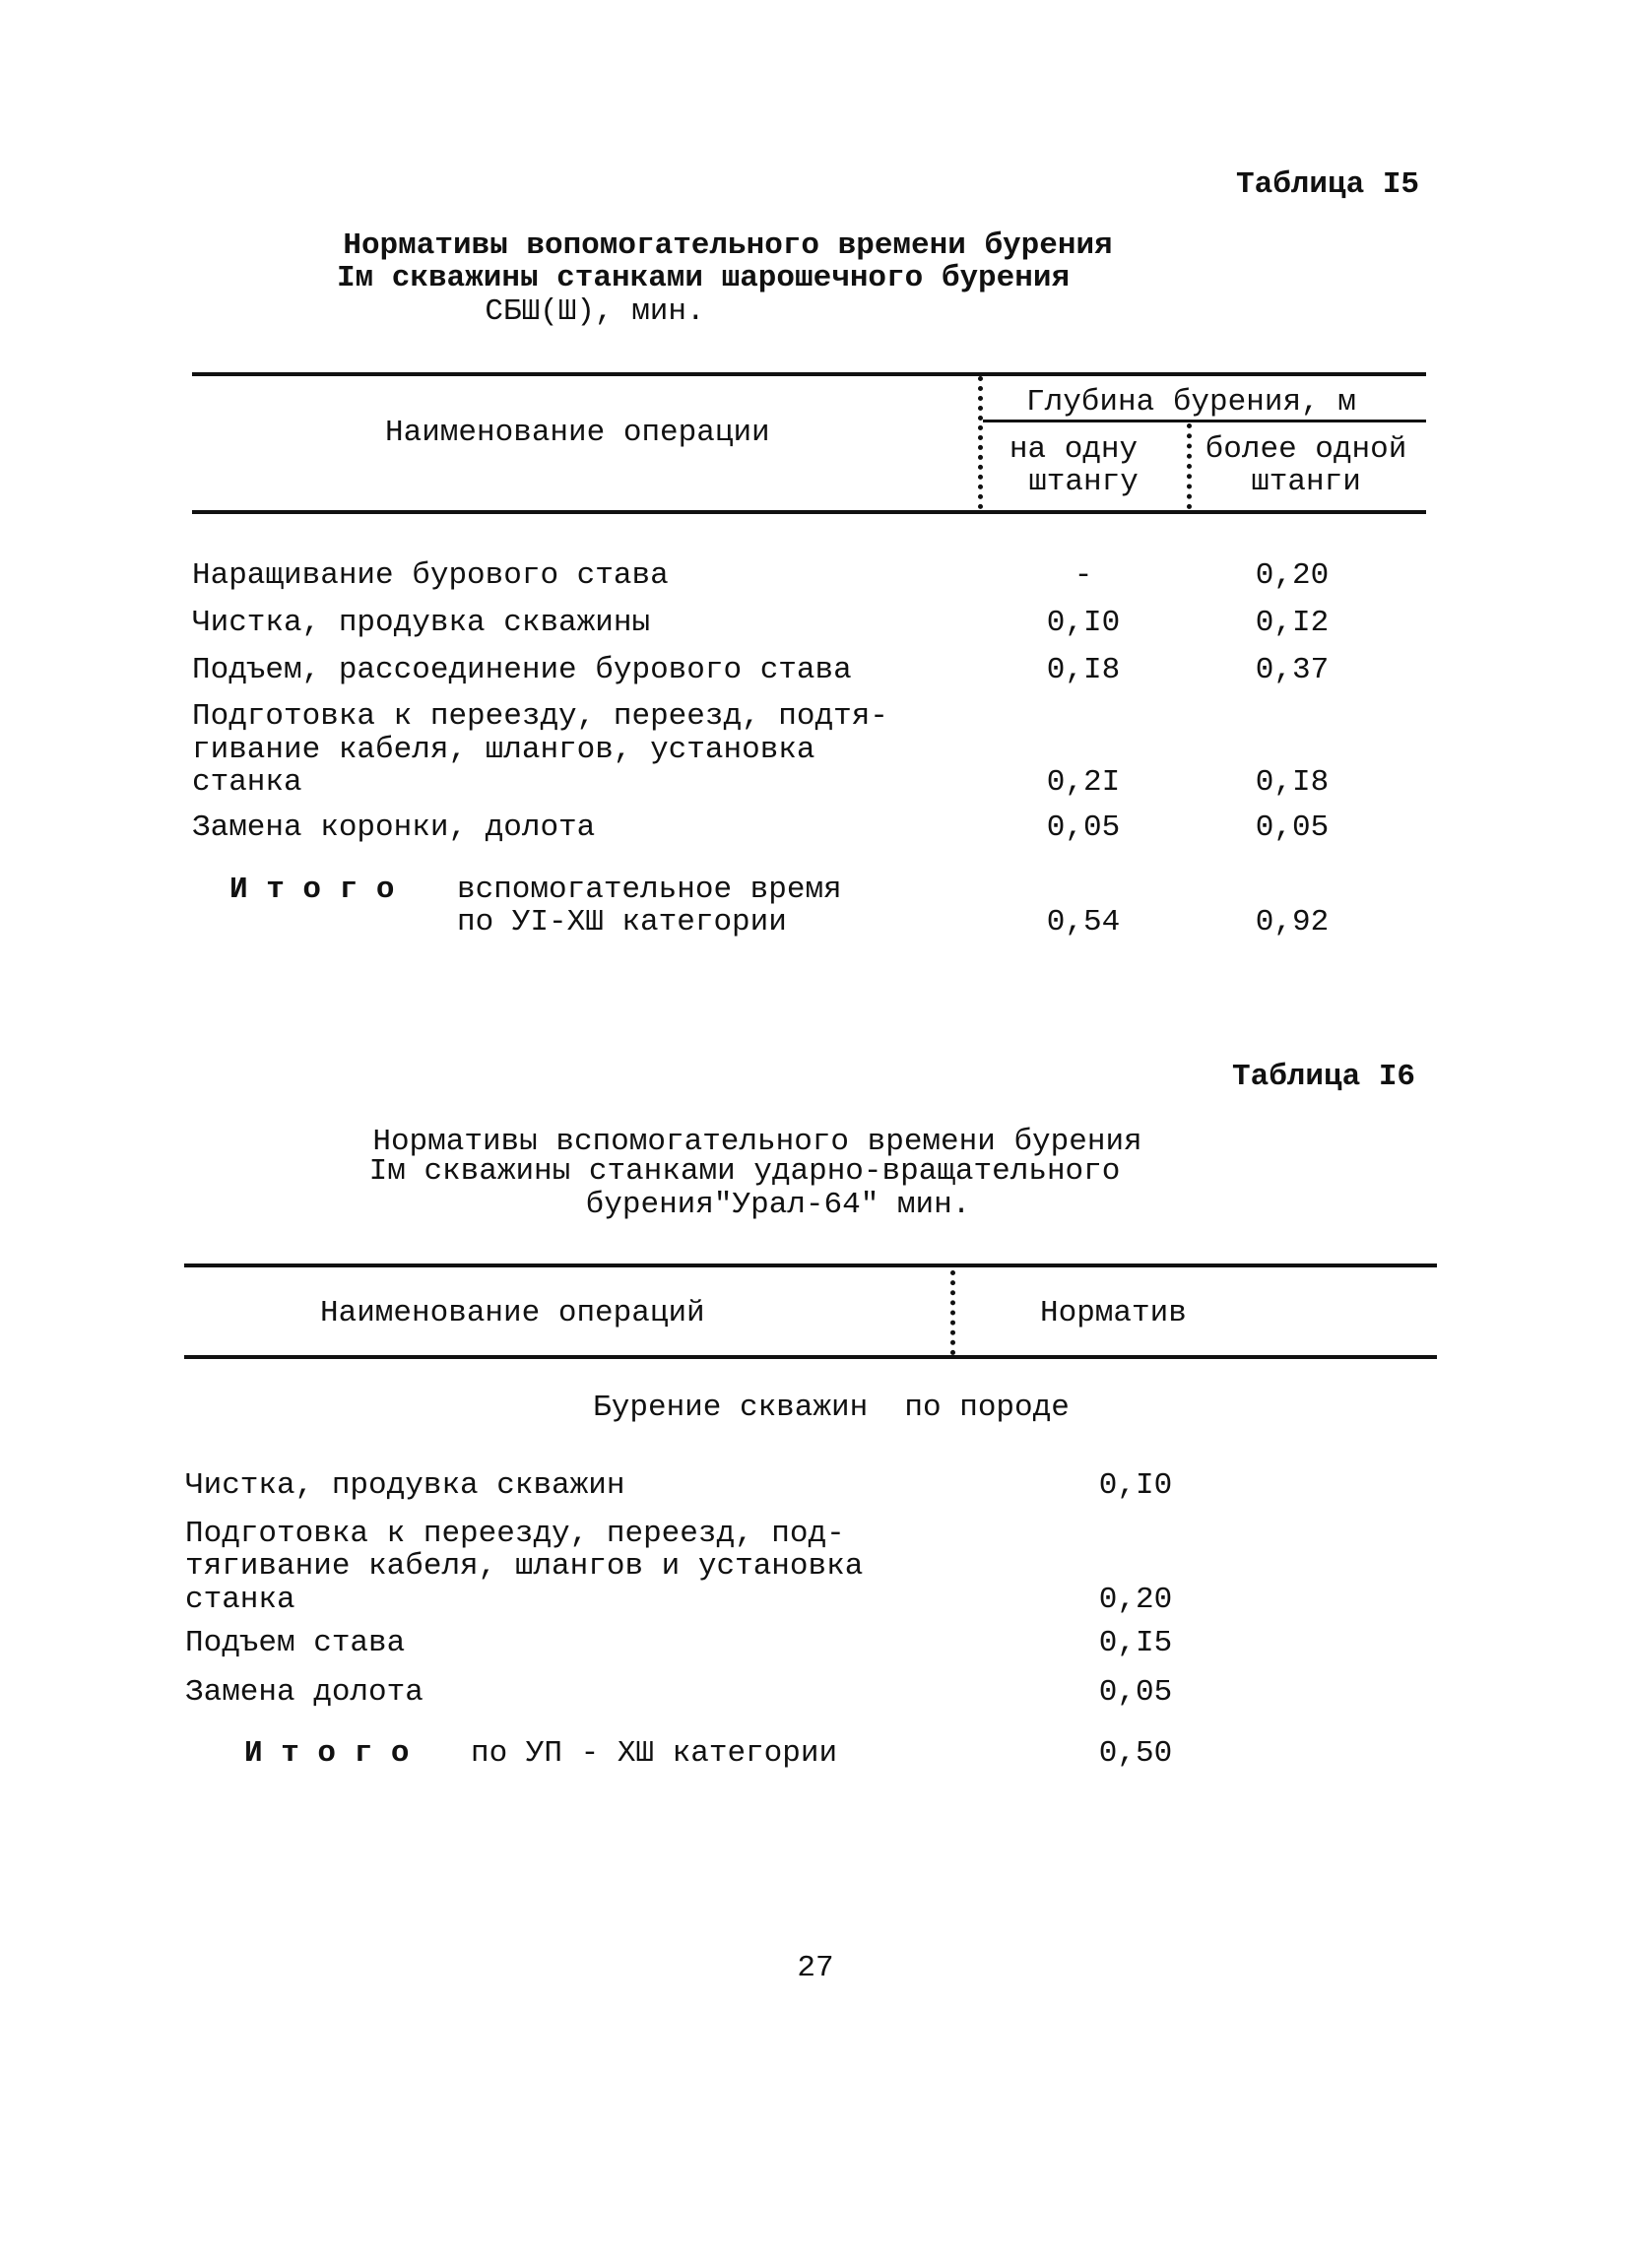  What do you see at coordinates (295, 1643) in the screenshot?
I see `row-name: Подъем става` at bounding box center [295, 1643].